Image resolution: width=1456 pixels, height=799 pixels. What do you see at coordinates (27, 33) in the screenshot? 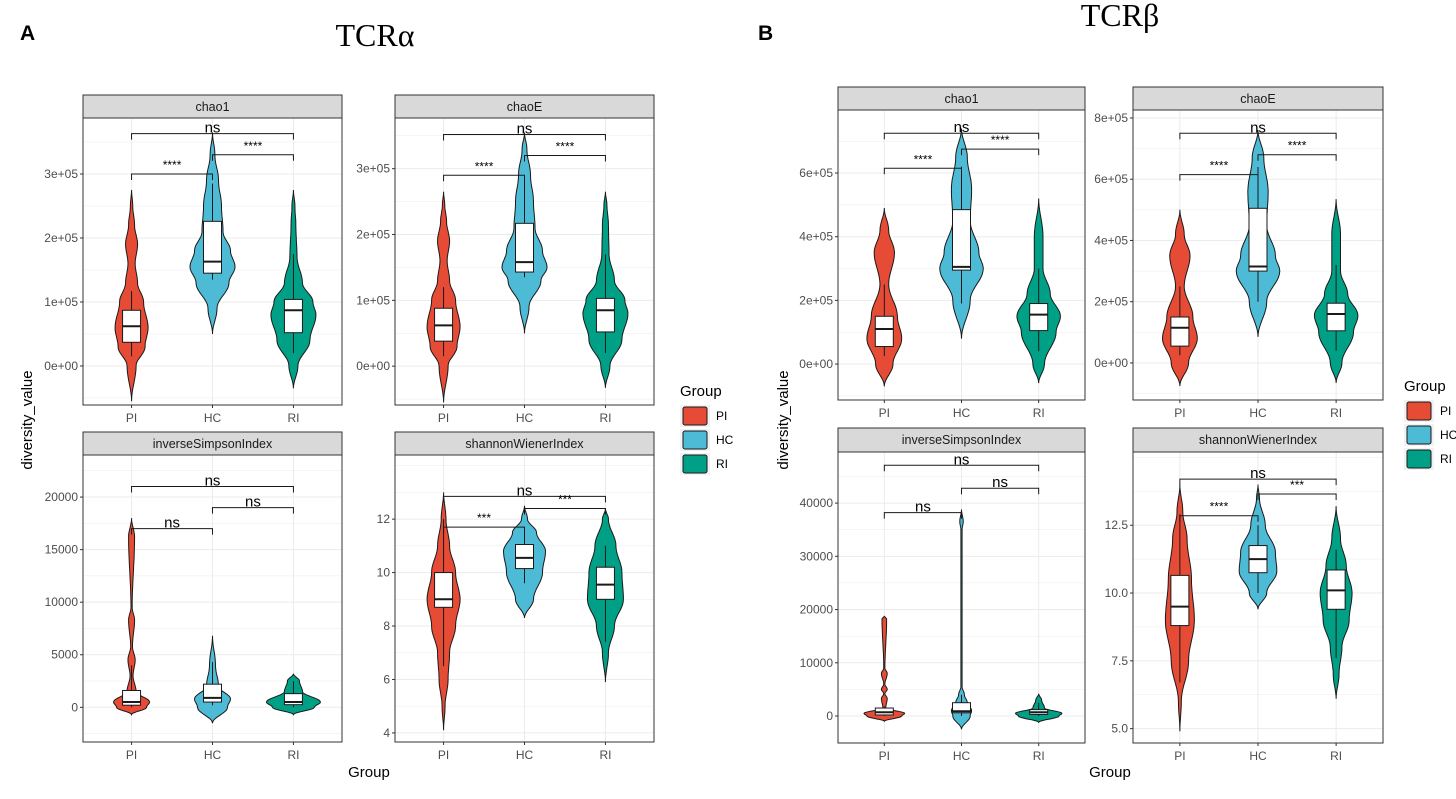
I see `panel-a-letter: A` at bounding box center [27, 33].